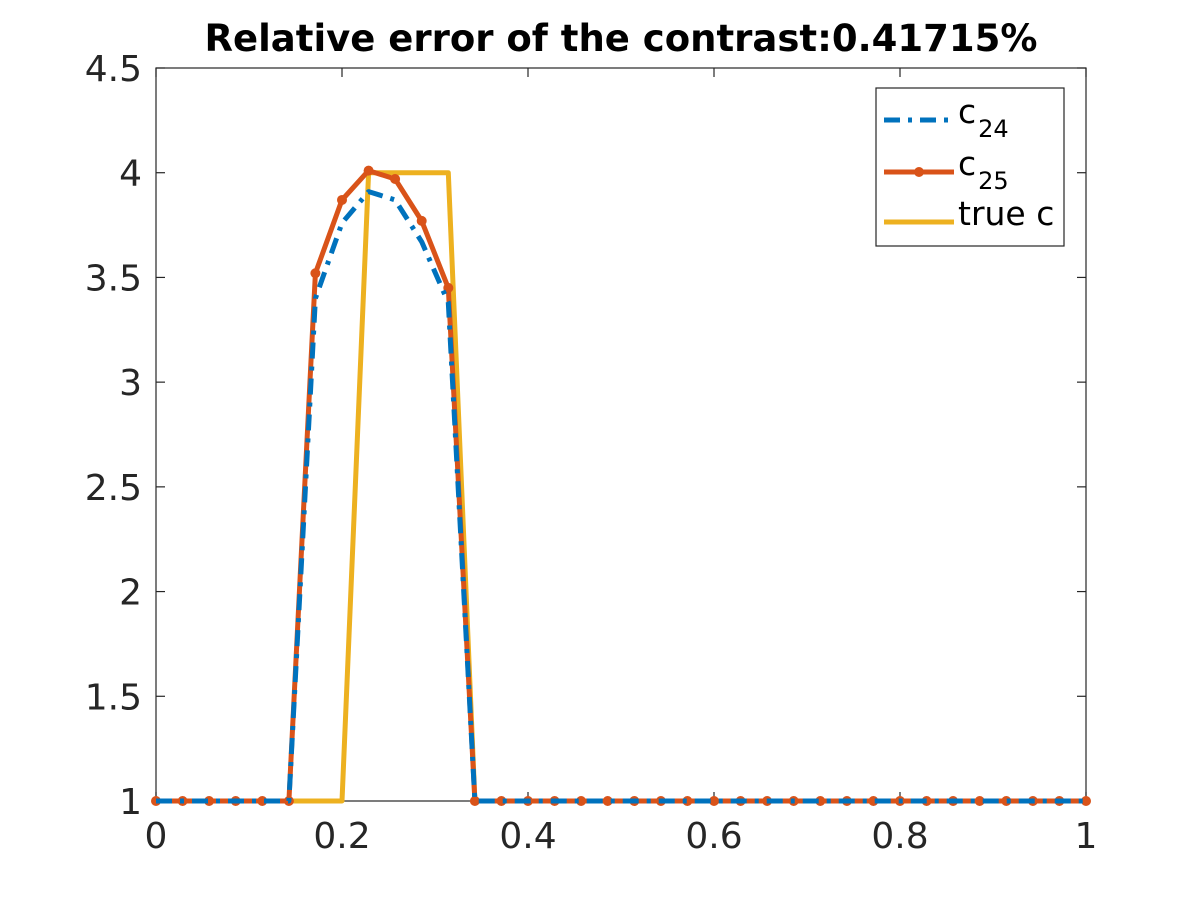 This screenshot has height=900, width=1200. I want to click on y-tick-label: 3.5, so click(113, 278).